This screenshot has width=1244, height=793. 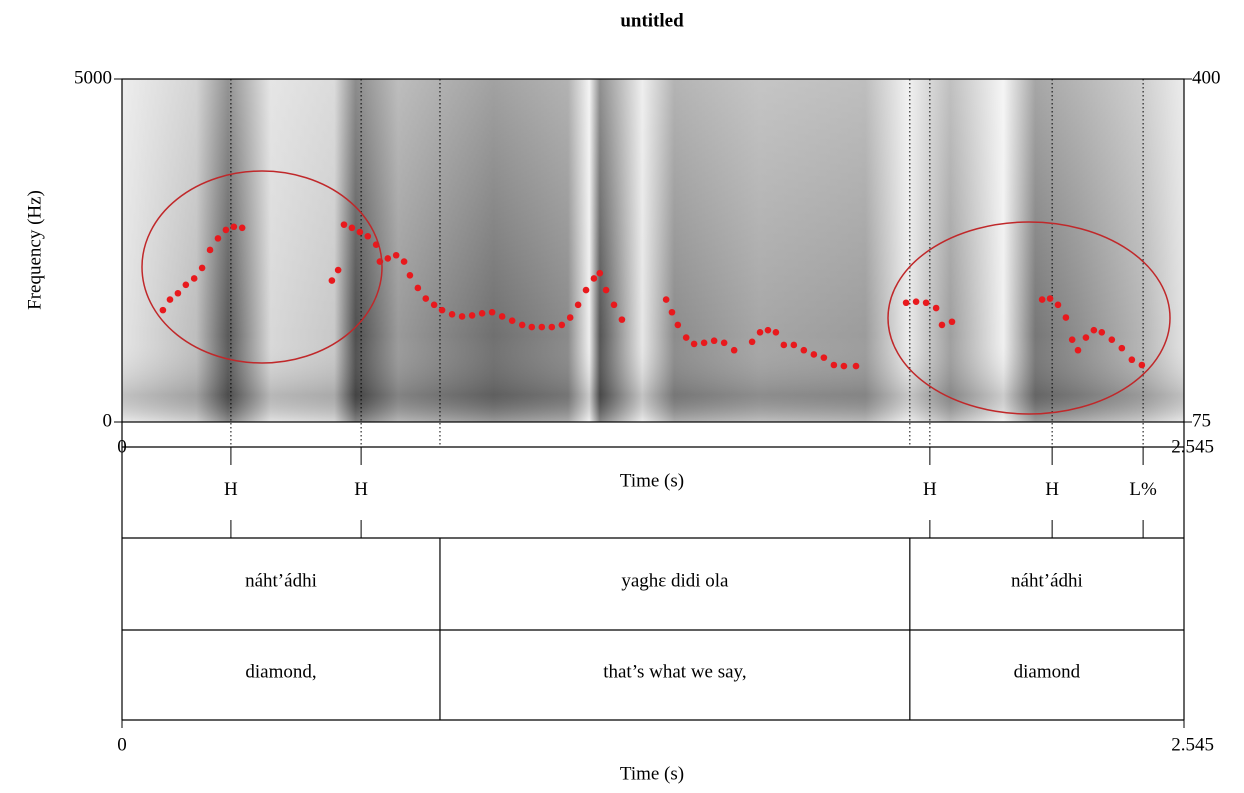 I want to click on y-axis-label: Frequency (Hz), so click(x=34, y=250).